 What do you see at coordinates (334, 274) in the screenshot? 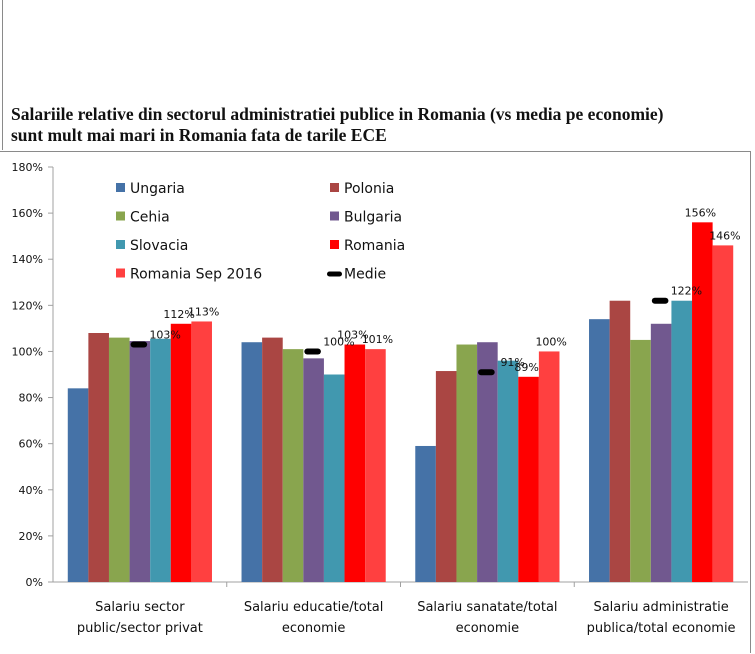
I see `legend-dash` at bounding box center [334, 274].